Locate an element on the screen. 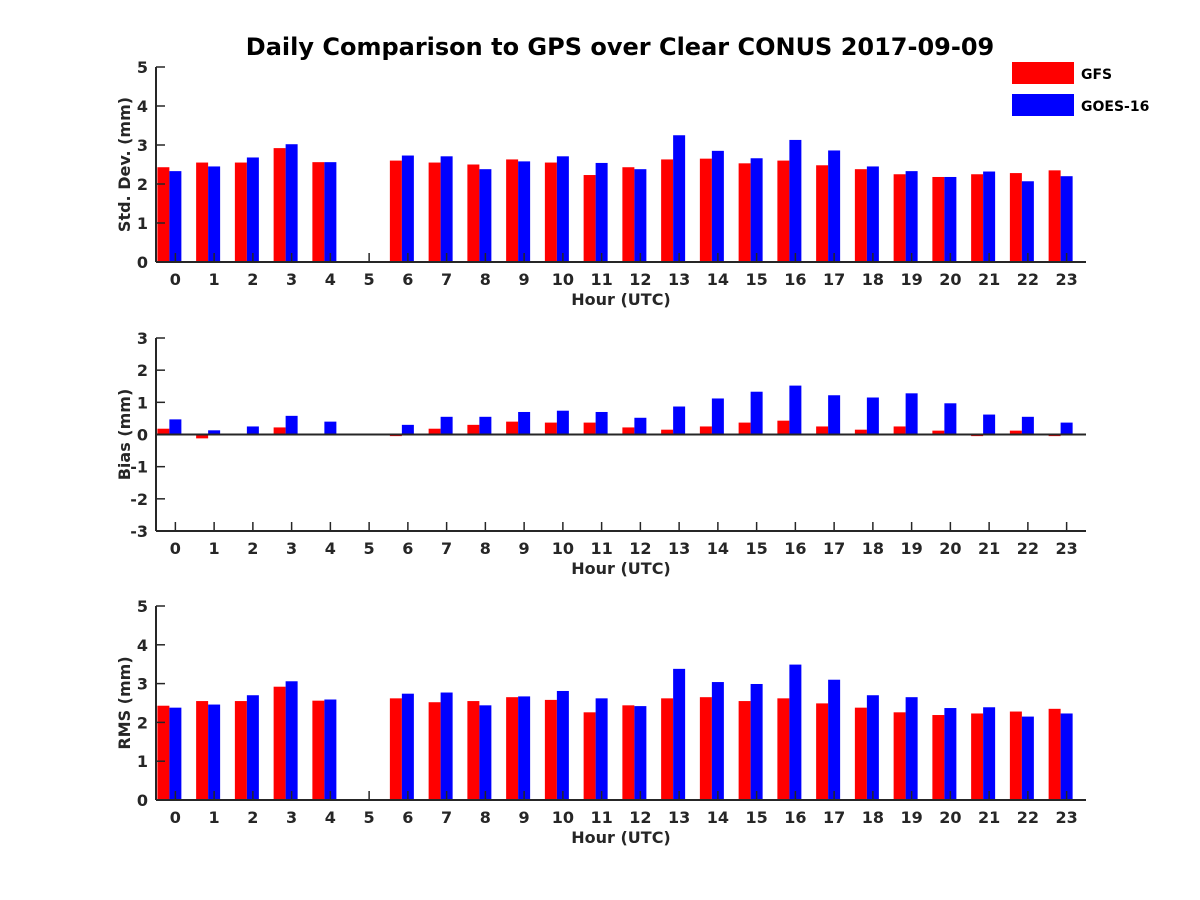  legend-swatch-gfs is located at coordinates (1043, 73).